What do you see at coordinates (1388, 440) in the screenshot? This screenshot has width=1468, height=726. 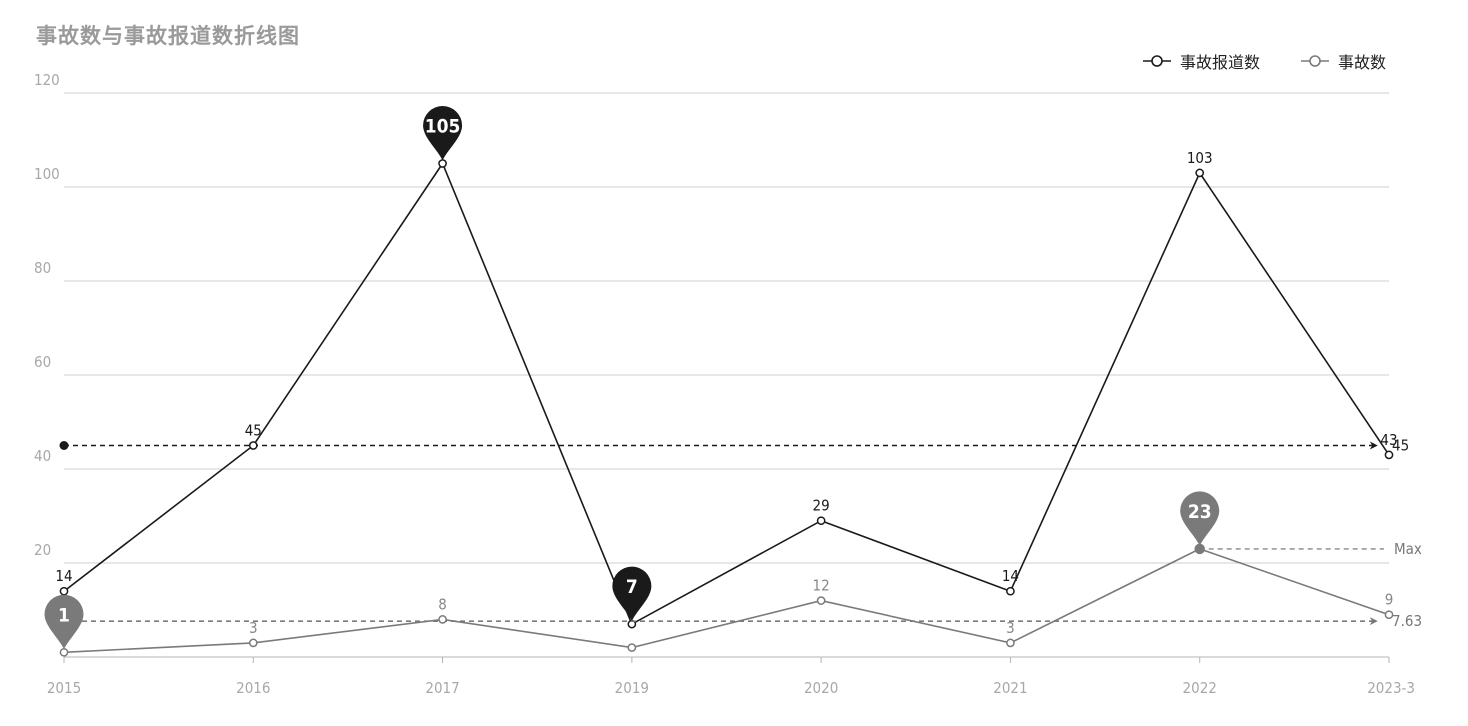 I see `data-label: 43` at bounding box center [1388, 440].